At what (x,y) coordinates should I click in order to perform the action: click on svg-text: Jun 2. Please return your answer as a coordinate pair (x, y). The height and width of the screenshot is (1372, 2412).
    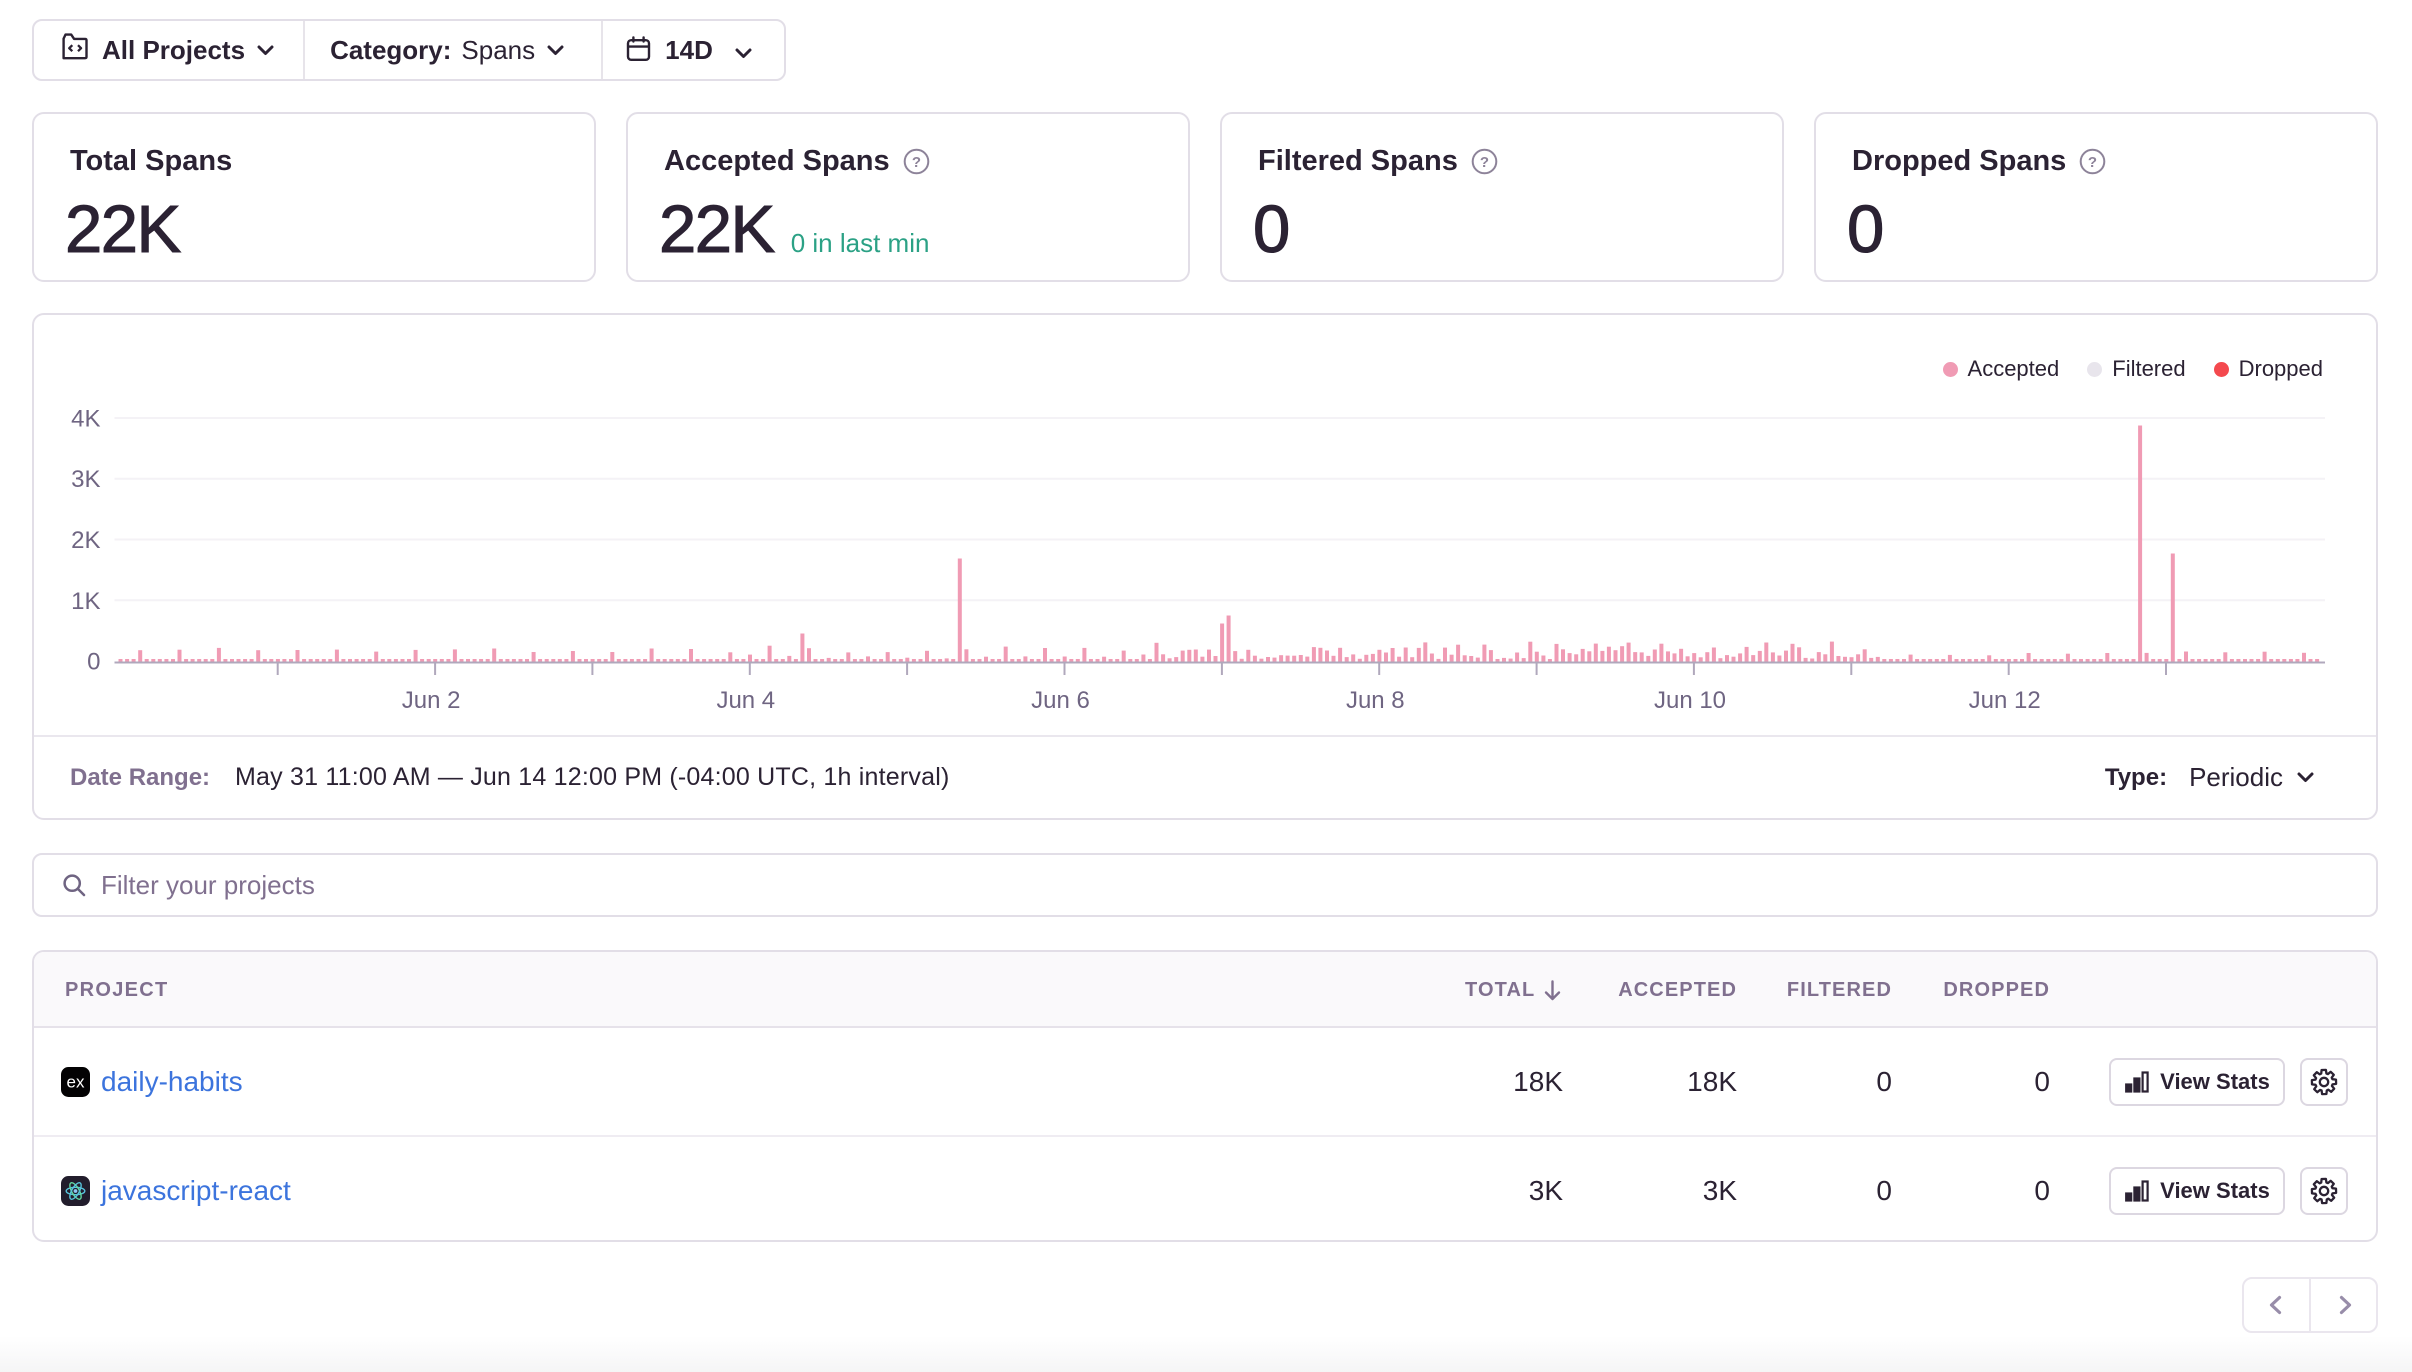
    Looking at the image, I should click on (431, 700).